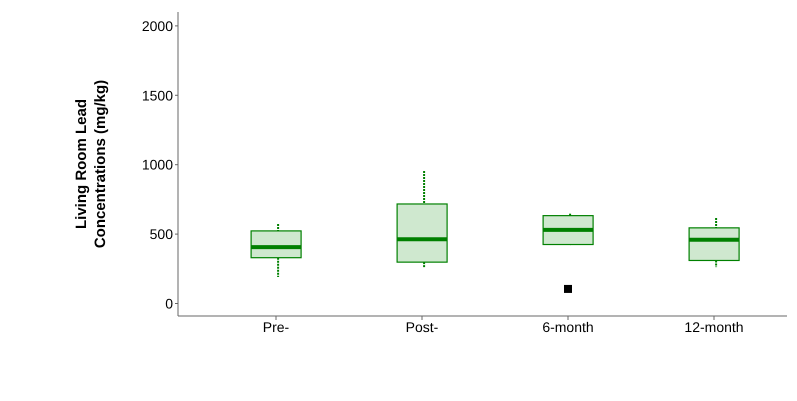 Image resolution: width=797 pixels, height=401 pixels. What do you see at coordinates (276, 326) in the screenshot?
I see `x-tick-label: Pre-` at bounding box center [276, 326].